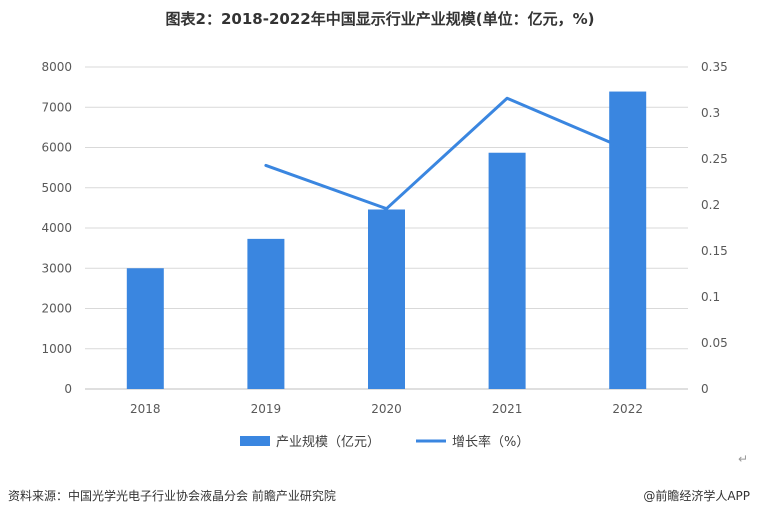  I want to click on growth-line, so click(447, 153).